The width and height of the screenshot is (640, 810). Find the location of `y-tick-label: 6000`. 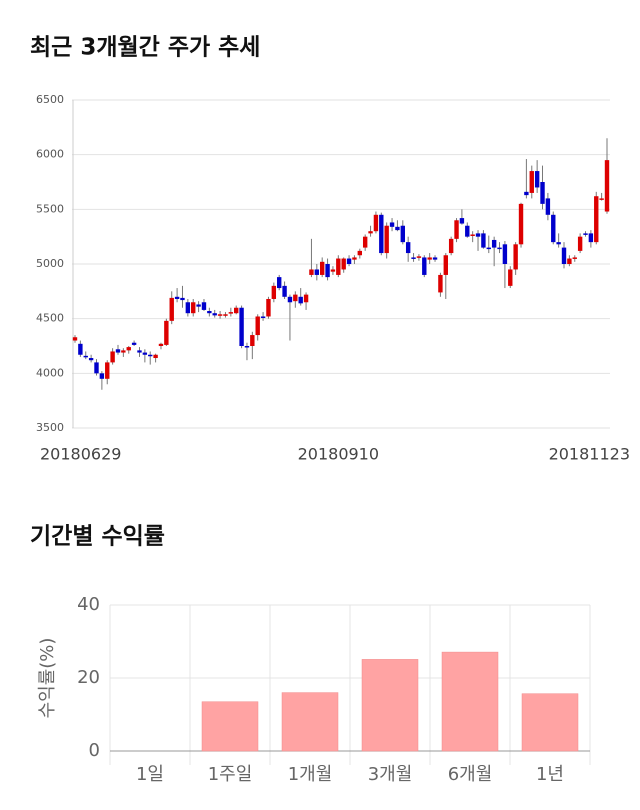

y-tick-label: 6000 is located at coordinates (50, 154).